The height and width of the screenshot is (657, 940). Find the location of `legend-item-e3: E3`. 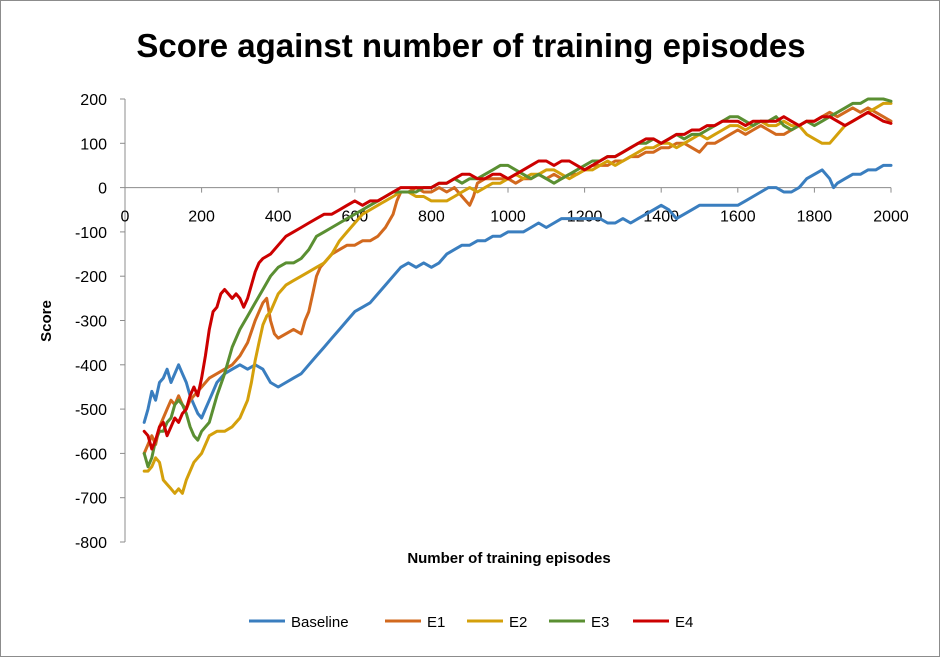

legend-item-e3: E3 is located at coordinates (579, 622).